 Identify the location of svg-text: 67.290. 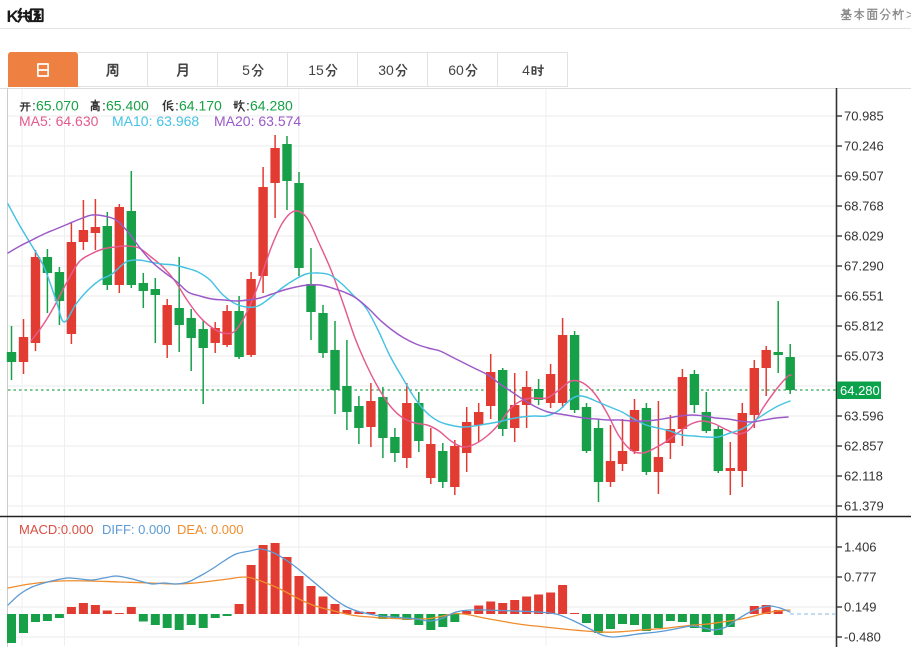
(864, 266).